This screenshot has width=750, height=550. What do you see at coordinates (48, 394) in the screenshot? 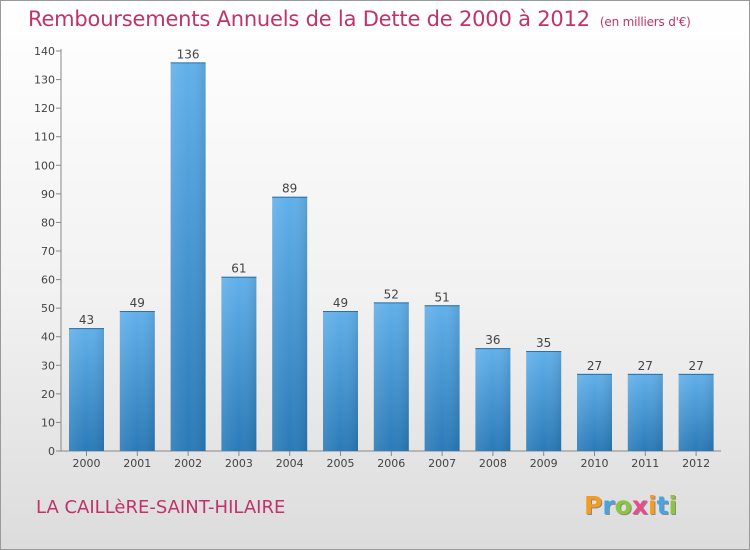
I see `y-tick-label: 20` at bounding box center [48, 394].